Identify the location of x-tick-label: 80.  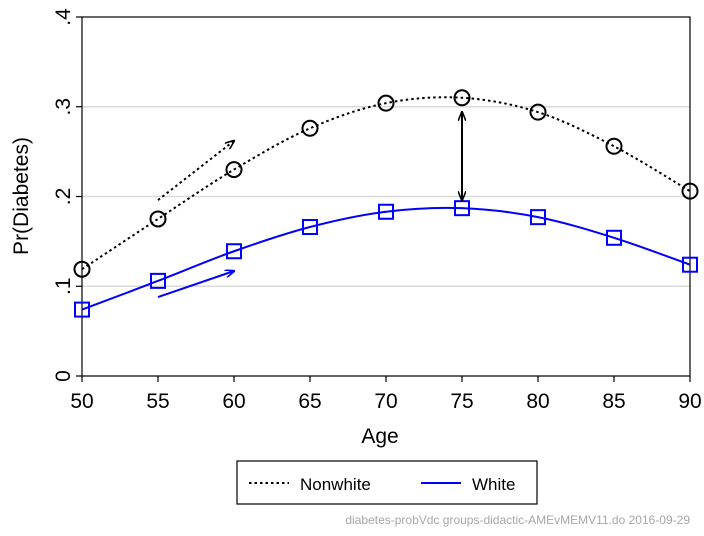
(537, 401).